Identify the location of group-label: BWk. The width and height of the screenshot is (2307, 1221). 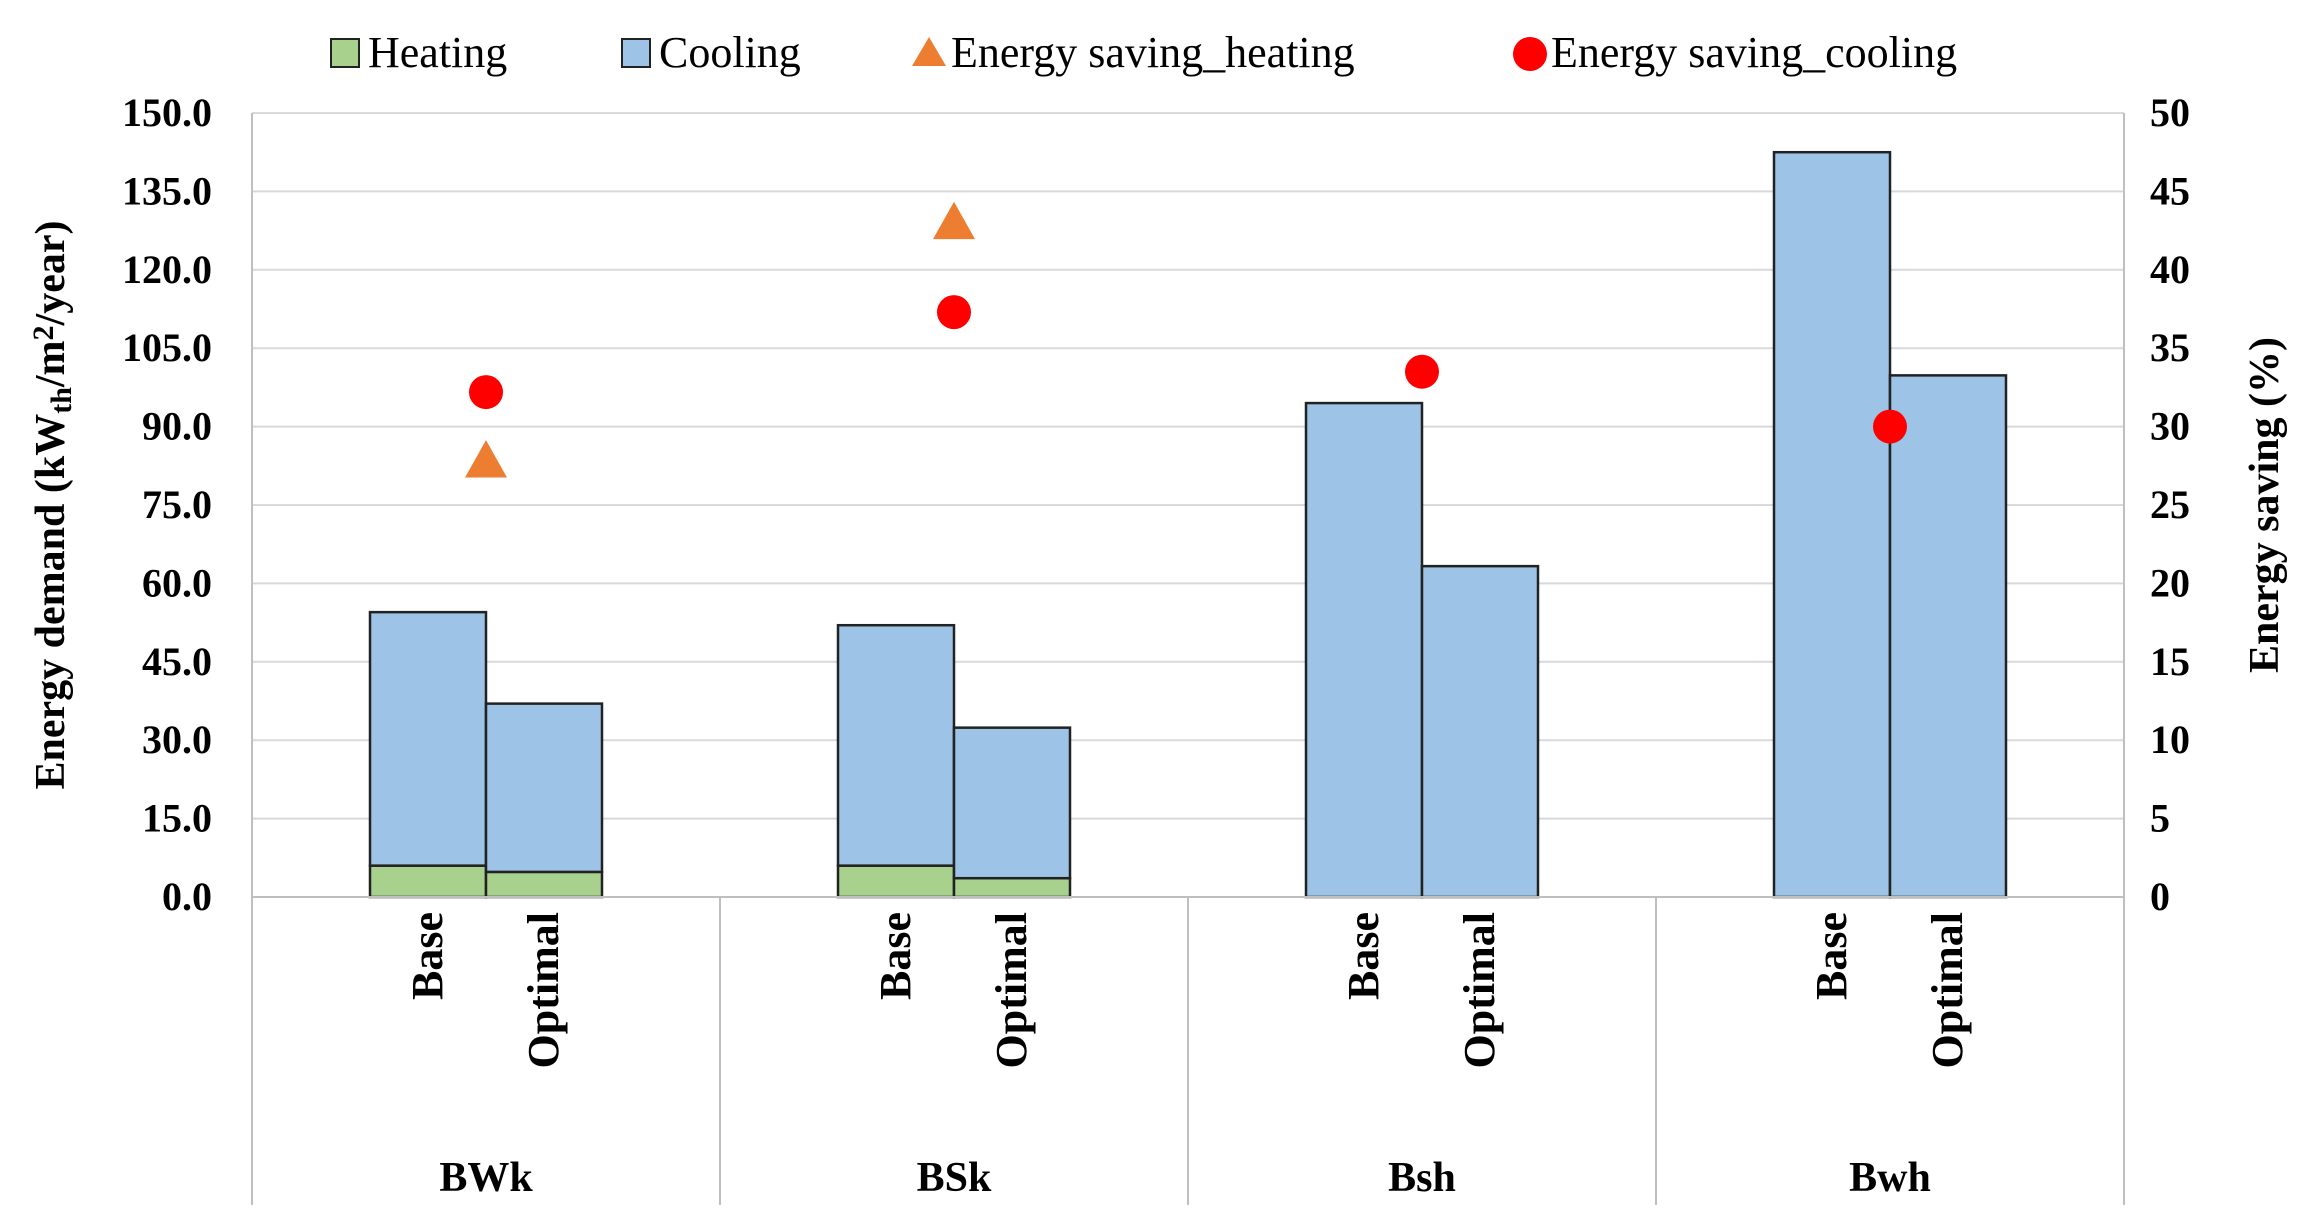
(486, 1178).